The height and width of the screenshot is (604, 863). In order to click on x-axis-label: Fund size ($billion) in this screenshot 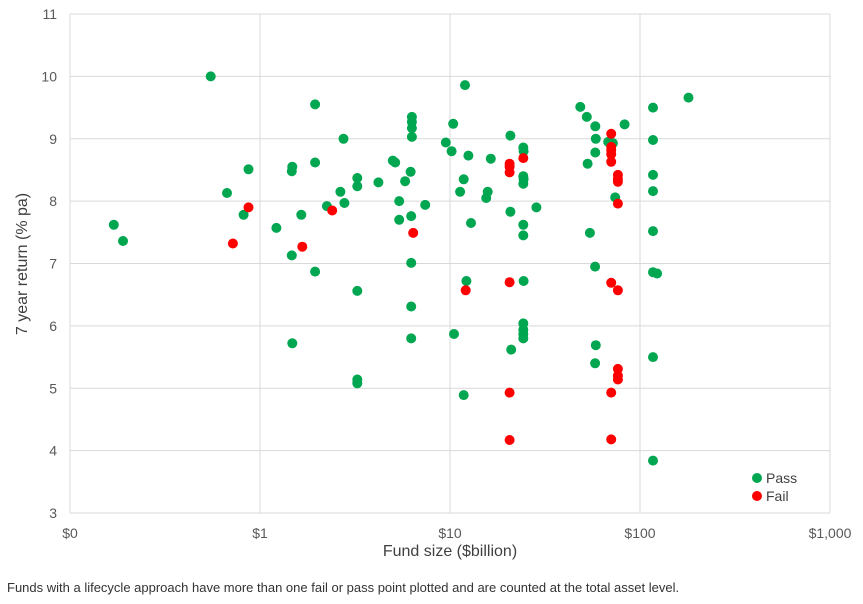, I will do `click(450, 551)`.